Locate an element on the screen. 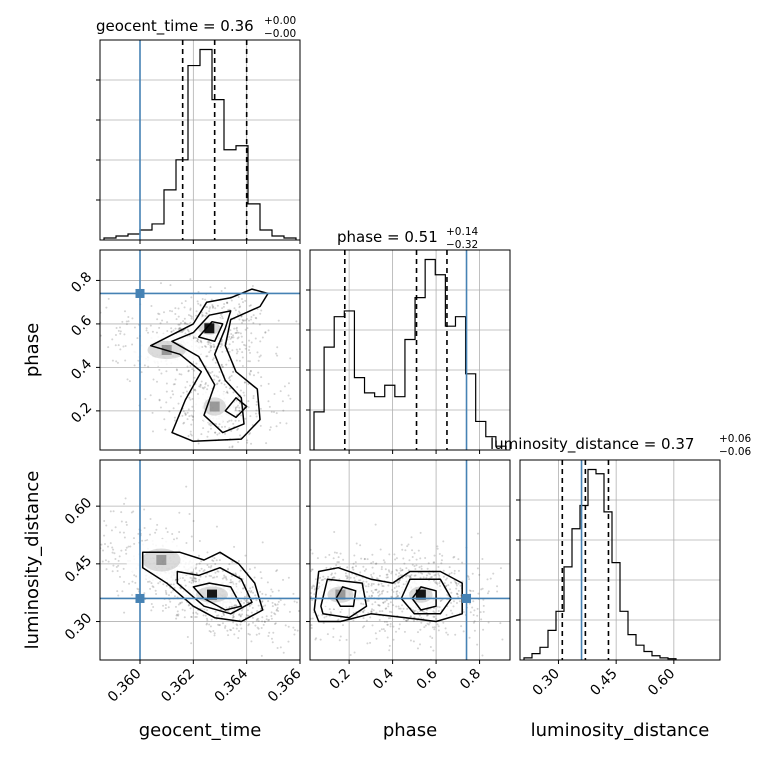  hist-phase is located at coordinates (408, 351).